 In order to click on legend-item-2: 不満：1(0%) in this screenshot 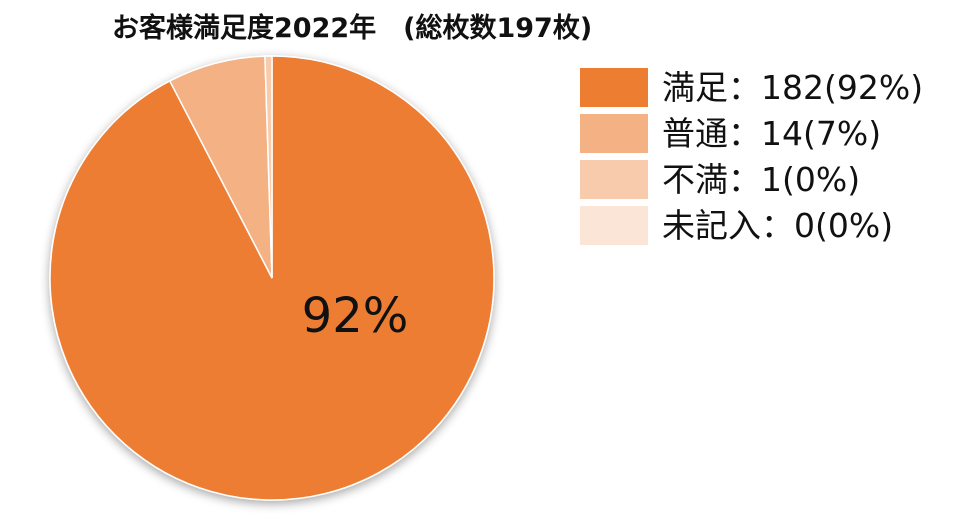, I will do `click(751, 179)`.